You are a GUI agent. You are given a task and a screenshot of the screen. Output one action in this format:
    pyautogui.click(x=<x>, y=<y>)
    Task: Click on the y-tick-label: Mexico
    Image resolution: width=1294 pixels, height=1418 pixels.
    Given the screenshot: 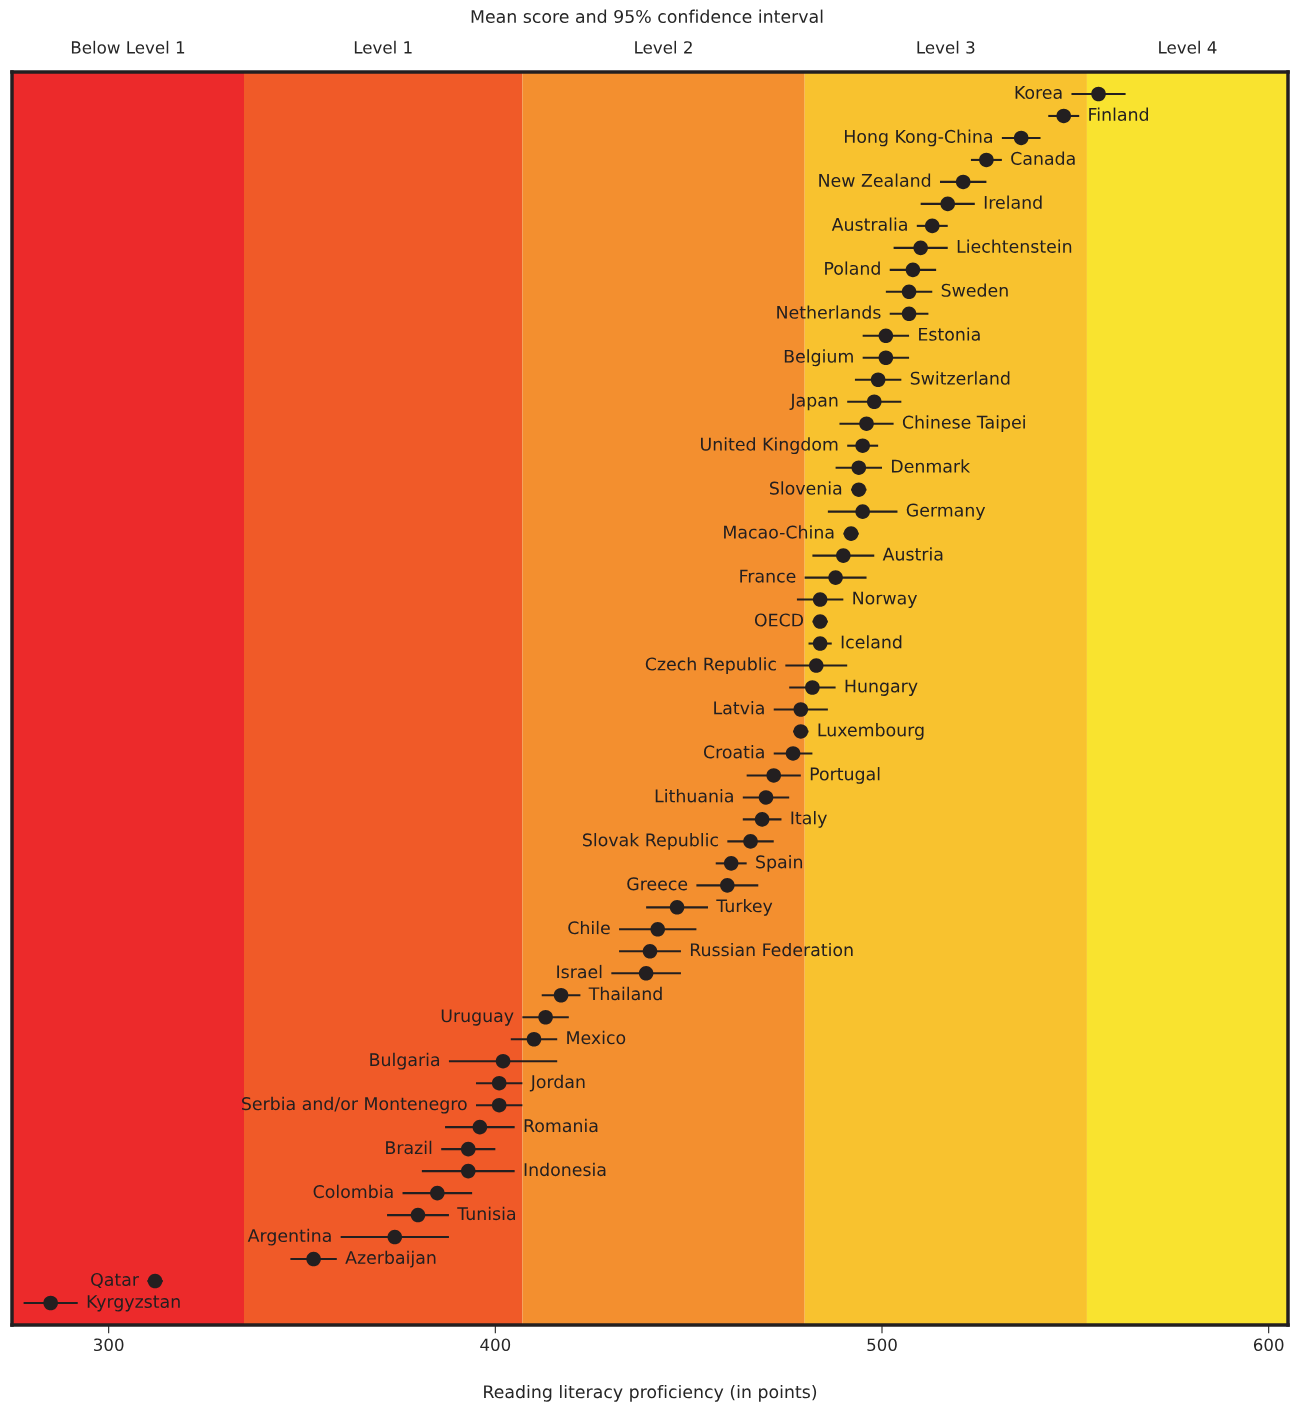 What is the action you would take?
    pyautogui.click(x=596, y=1037)
    